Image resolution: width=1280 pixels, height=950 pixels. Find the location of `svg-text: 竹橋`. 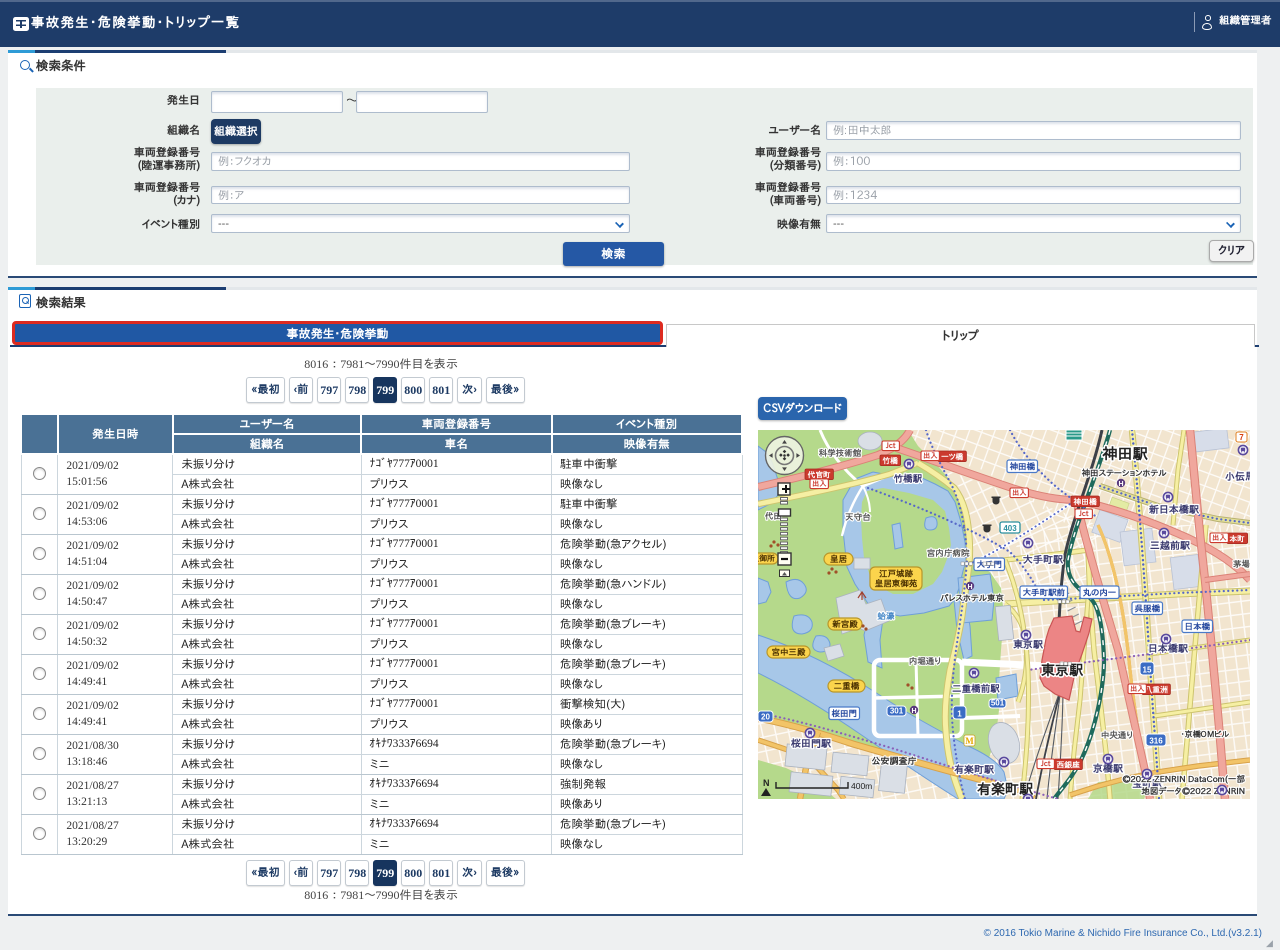

svg-text: 竹橋 is located at coordinates (891, 460).